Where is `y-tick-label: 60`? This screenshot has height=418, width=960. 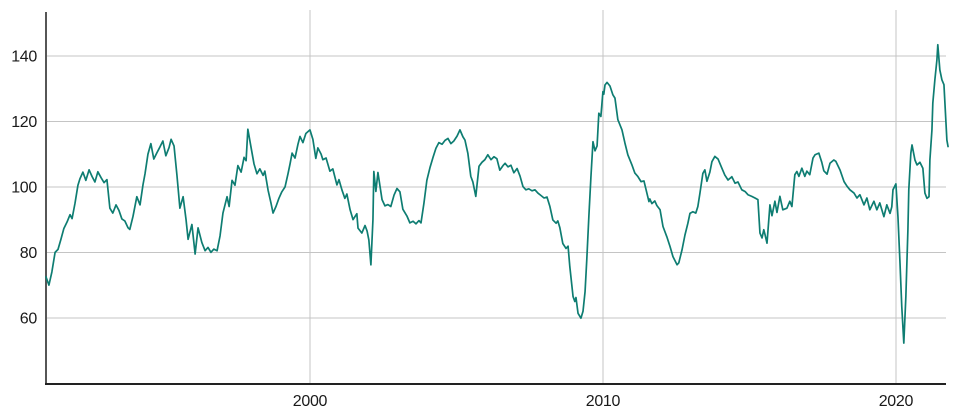
y-tick-label: 60 is located at coordinates (29, 318).